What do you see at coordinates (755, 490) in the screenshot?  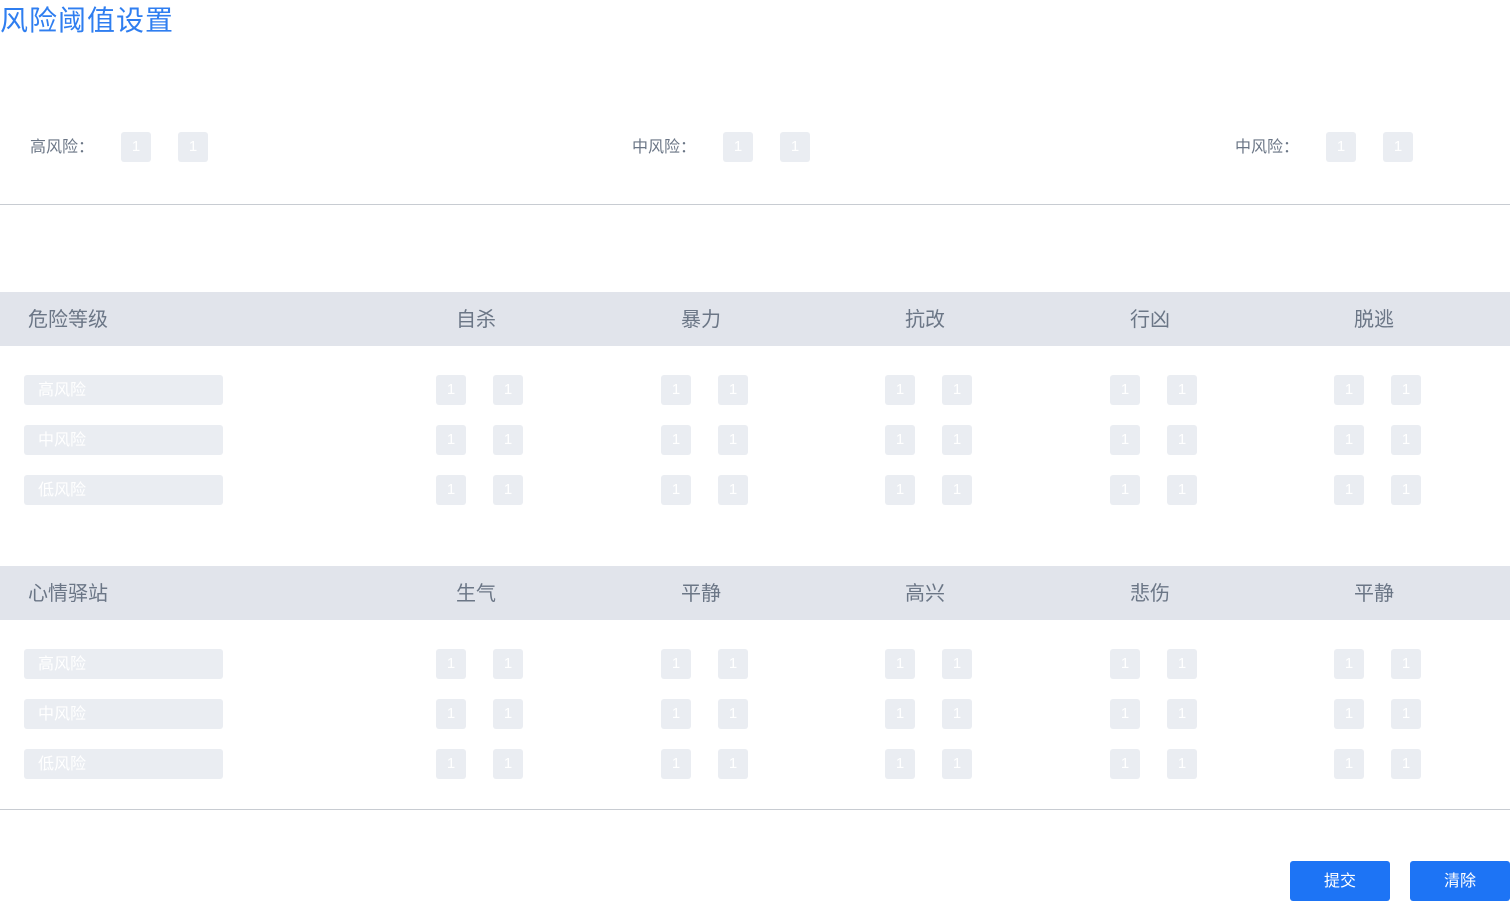 I see `table-row: 低风险 1 1 1 1 1 1 1 1 1 1` at bounding box center [755, 490].